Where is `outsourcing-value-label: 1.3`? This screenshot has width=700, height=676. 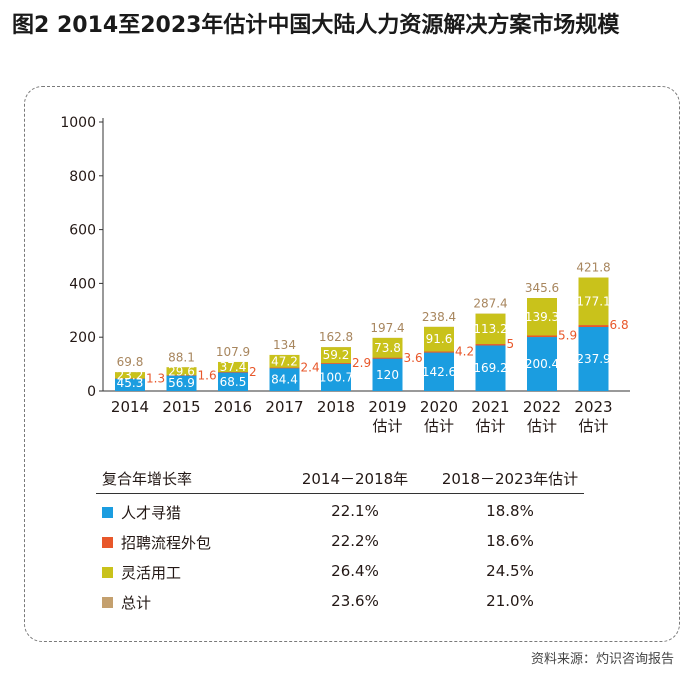
outsourcing-value-label: 1.3 is located at coordinates (155, 378).